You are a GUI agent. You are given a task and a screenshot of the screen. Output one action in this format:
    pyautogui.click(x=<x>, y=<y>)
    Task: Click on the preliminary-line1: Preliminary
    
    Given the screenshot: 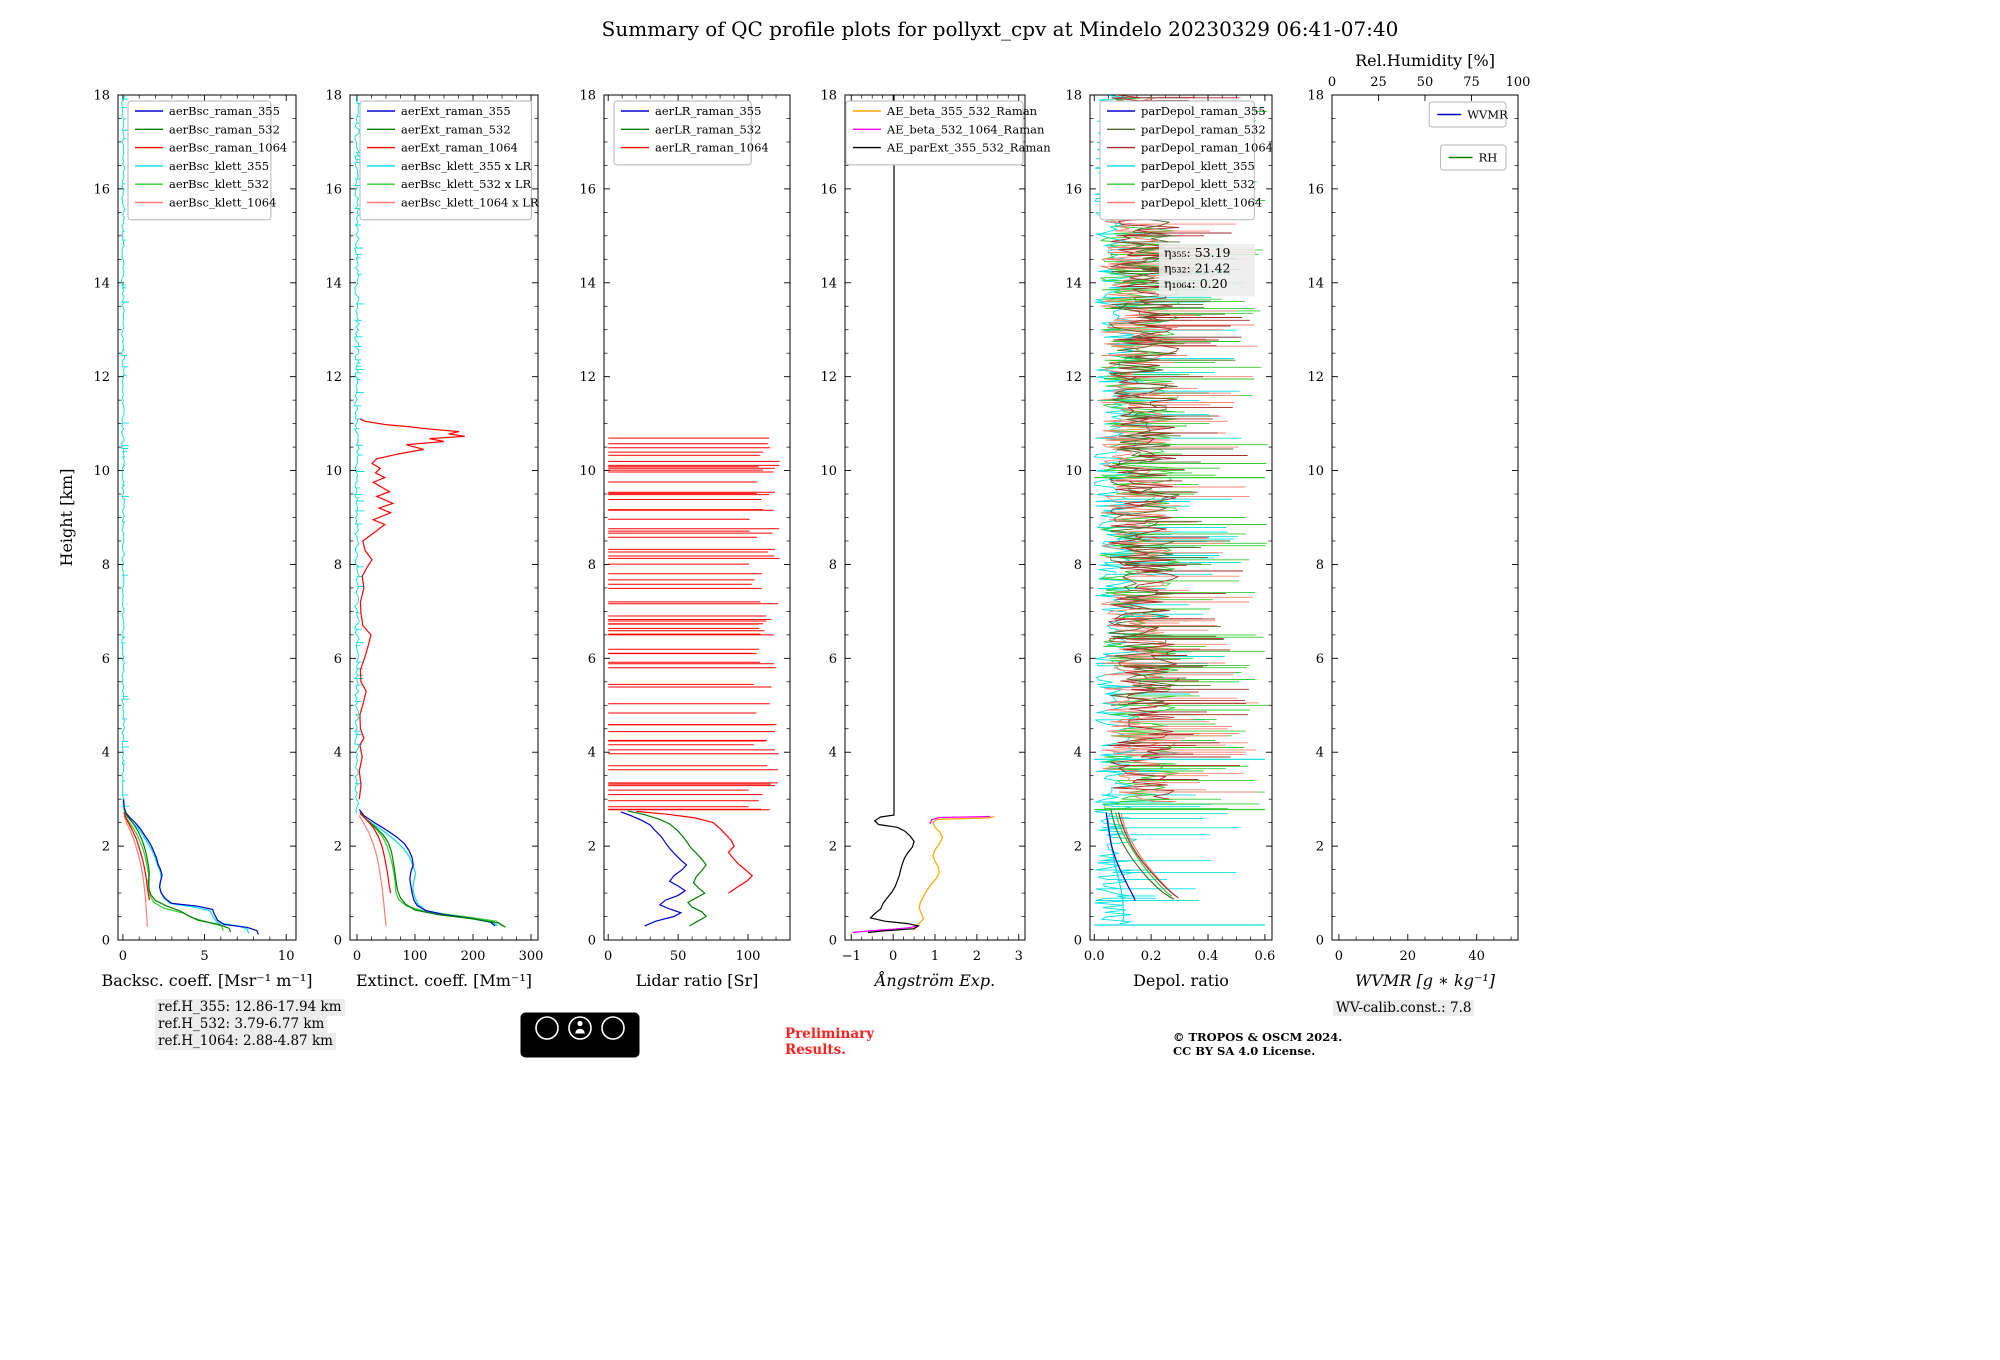 What is the action you would take?
    pyautogui.click(x=830, y=1034)
    